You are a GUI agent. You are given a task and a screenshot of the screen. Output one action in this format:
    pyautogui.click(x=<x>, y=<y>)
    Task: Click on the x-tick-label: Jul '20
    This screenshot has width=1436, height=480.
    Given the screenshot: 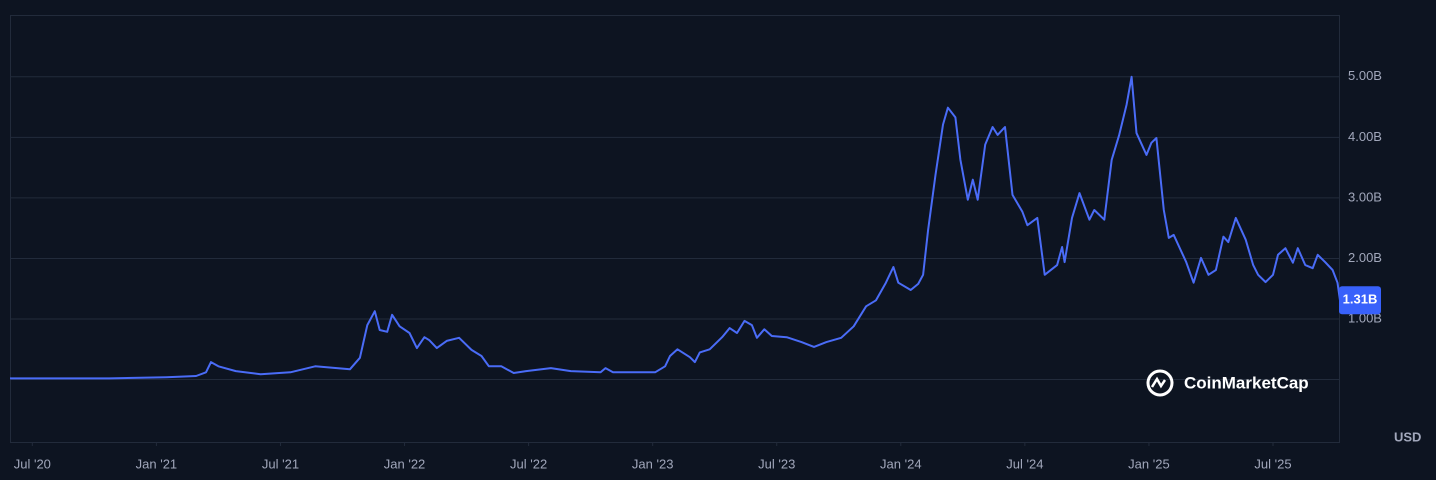 What is the action you would take?
    pyautogui.click(x=32, y=463)
    